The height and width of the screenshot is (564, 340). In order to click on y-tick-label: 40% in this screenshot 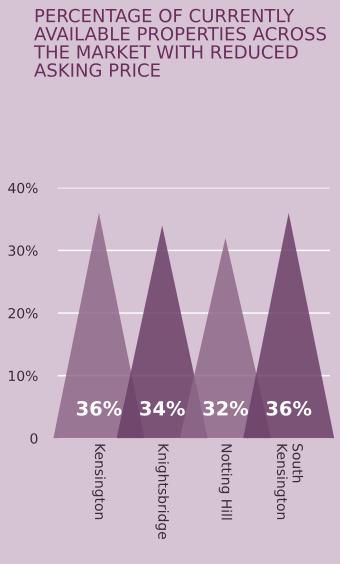, I will do `click(23, 188)`.